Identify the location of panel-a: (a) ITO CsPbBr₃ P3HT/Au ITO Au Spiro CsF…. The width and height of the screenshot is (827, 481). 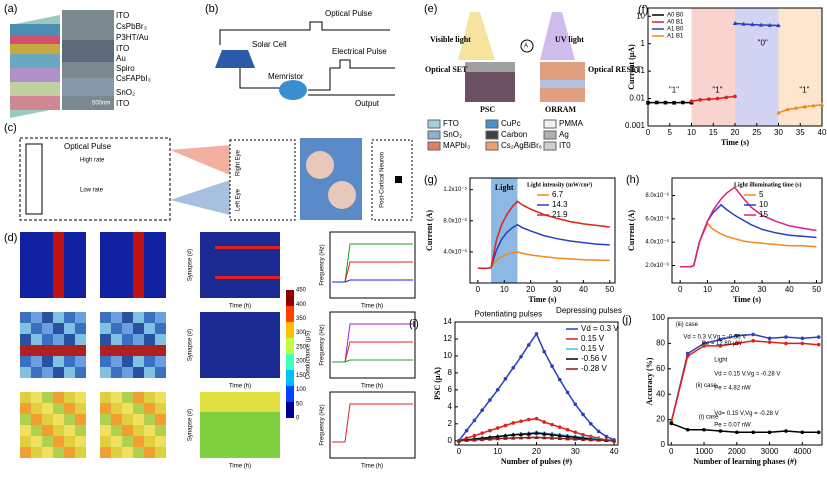
(77, 60).